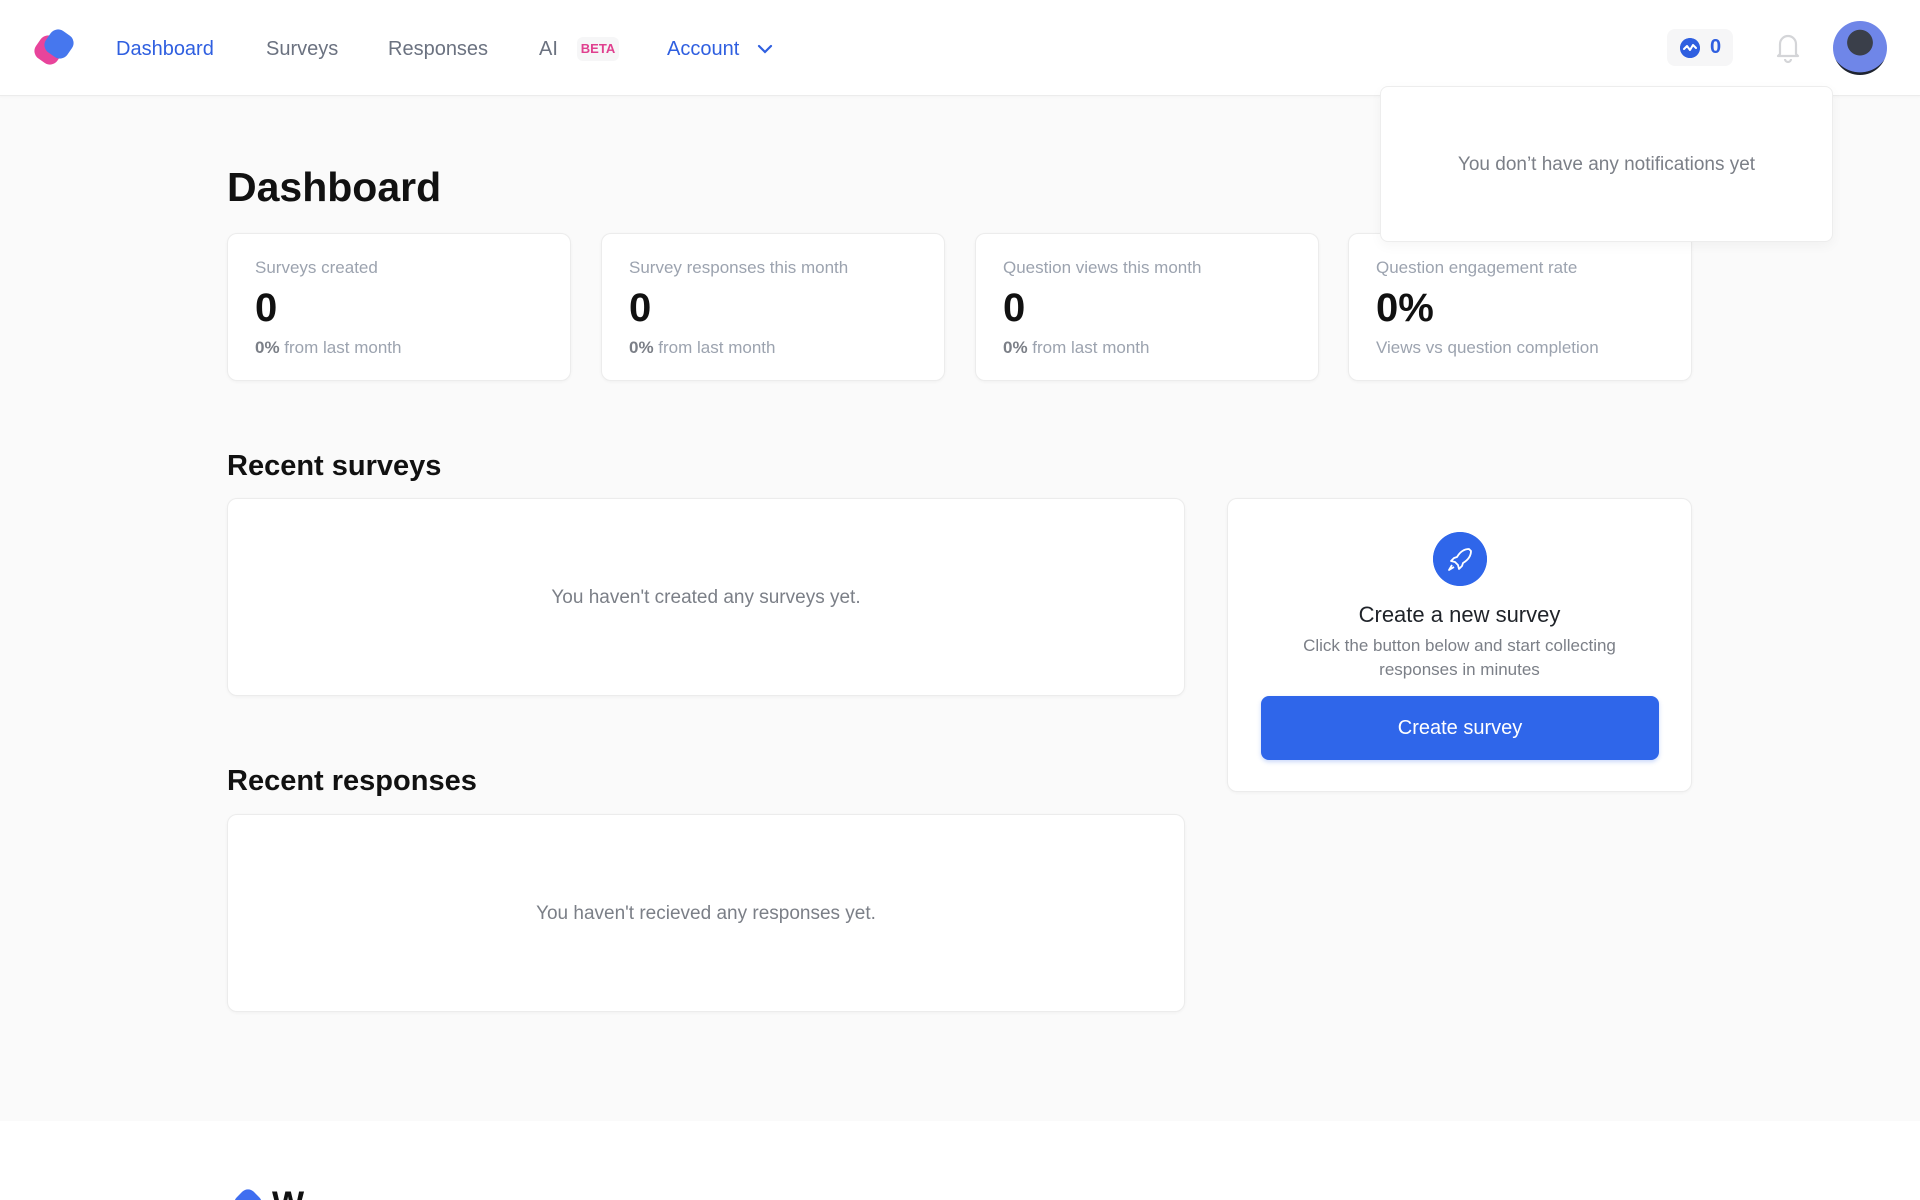 The width and height of the screenshot is (1920, 1200). I want to click on activity-badge: 0, so click(1700, 47).